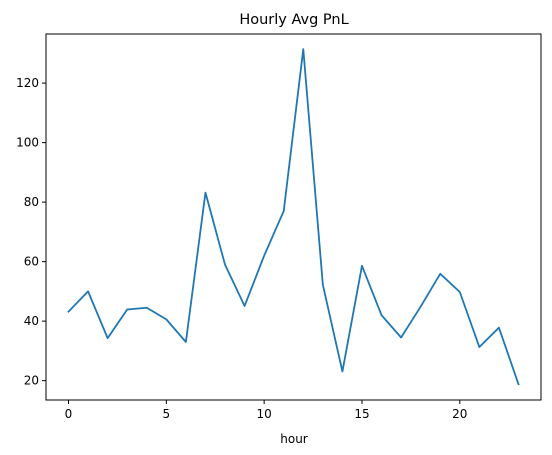 This screenshot has height=455, width=552. I want to click on y-tick-label: 120, so click(27, 83).